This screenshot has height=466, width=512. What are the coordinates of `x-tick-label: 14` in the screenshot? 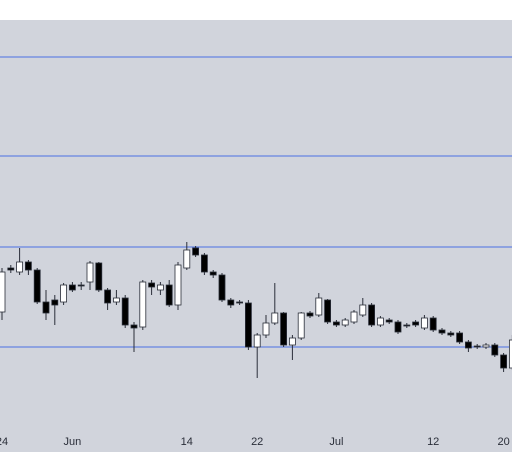 It's located at (187, 442).